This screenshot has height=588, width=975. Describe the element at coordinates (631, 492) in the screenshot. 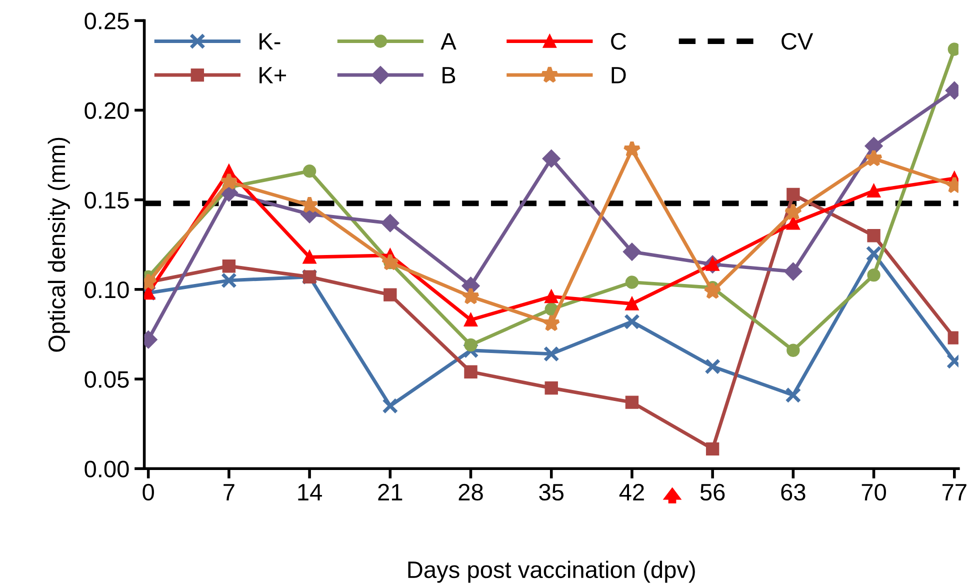

I see `x-tick-label: 42` at that location.